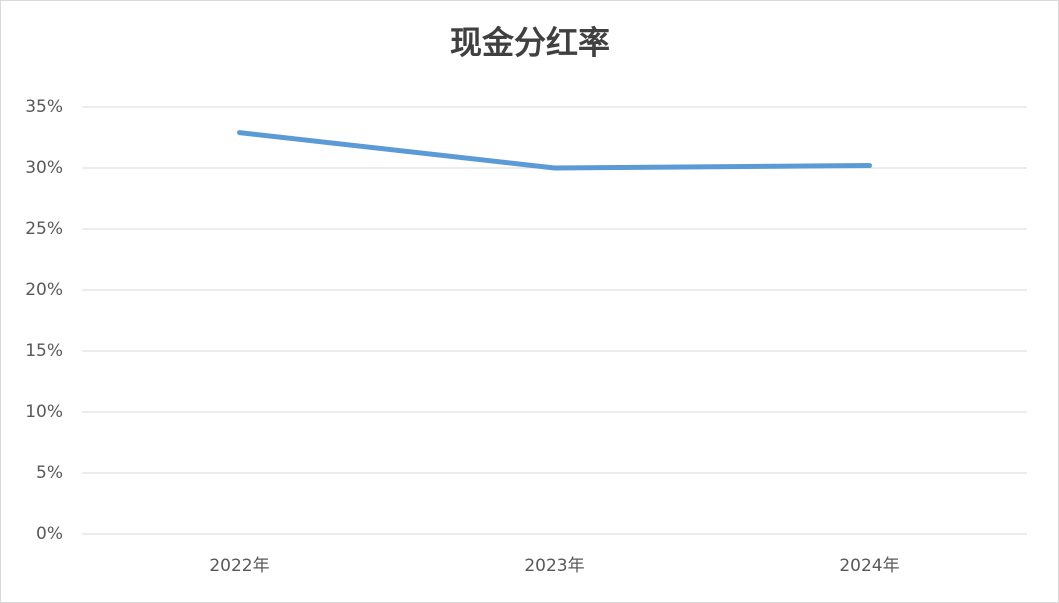  Describe the element at coordinates (44, 290) in the screenshot. I see `y-tick-label: 20%` at that location.